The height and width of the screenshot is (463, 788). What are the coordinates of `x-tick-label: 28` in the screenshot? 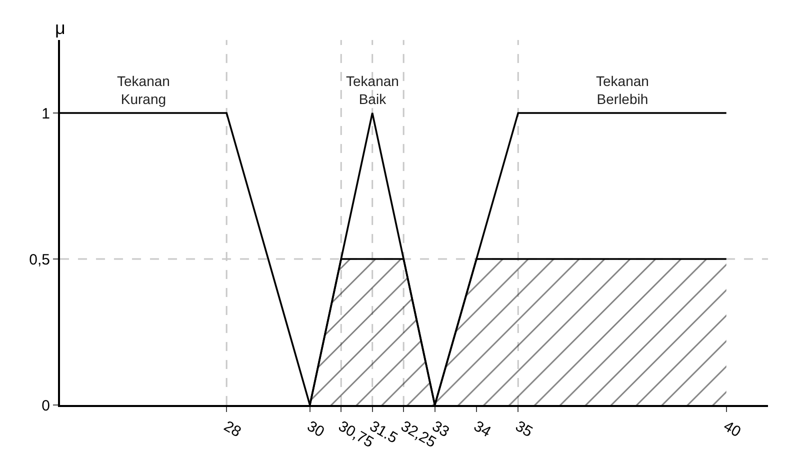 It's located at (232, 429).